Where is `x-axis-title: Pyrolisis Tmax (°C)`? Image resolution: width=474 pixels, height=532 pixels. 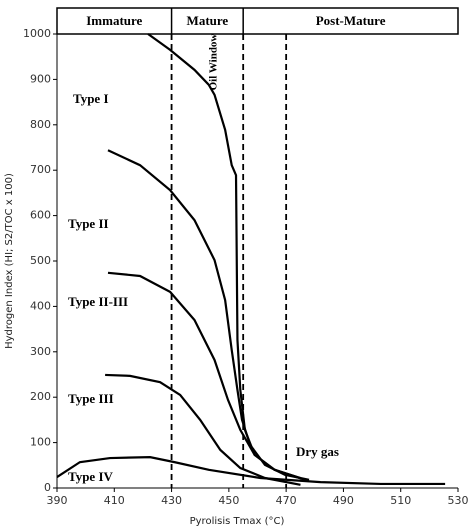
x-axis-title: Pyrolisis Tmax (°C) is located at coordinates (237, 521).